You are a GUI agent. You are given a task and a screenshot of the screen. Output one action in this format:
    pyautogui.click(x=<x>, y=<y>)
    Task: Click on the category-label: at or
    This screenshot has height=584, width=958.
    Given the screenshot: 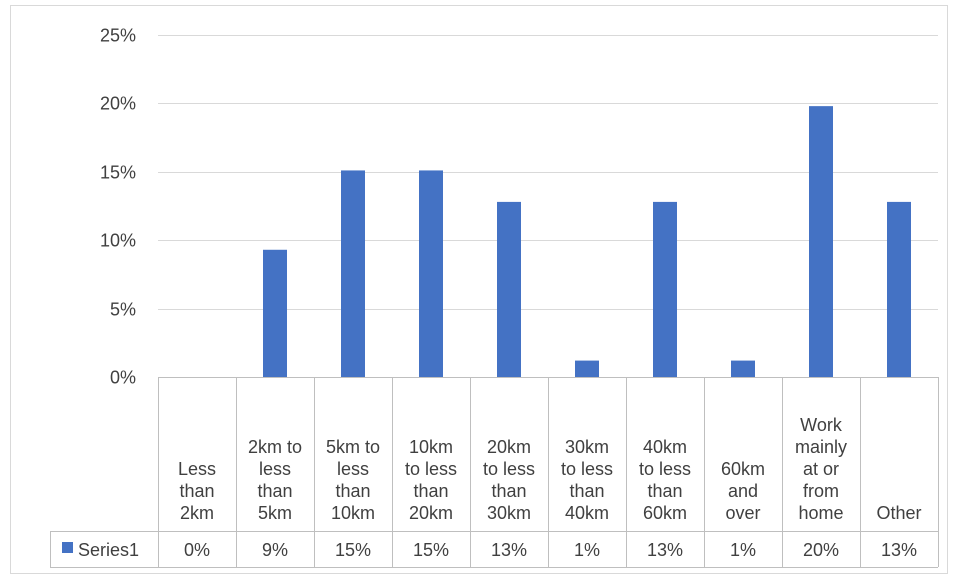 What is the action you would take?
    pyautogui.click(x=821, y=469)
    